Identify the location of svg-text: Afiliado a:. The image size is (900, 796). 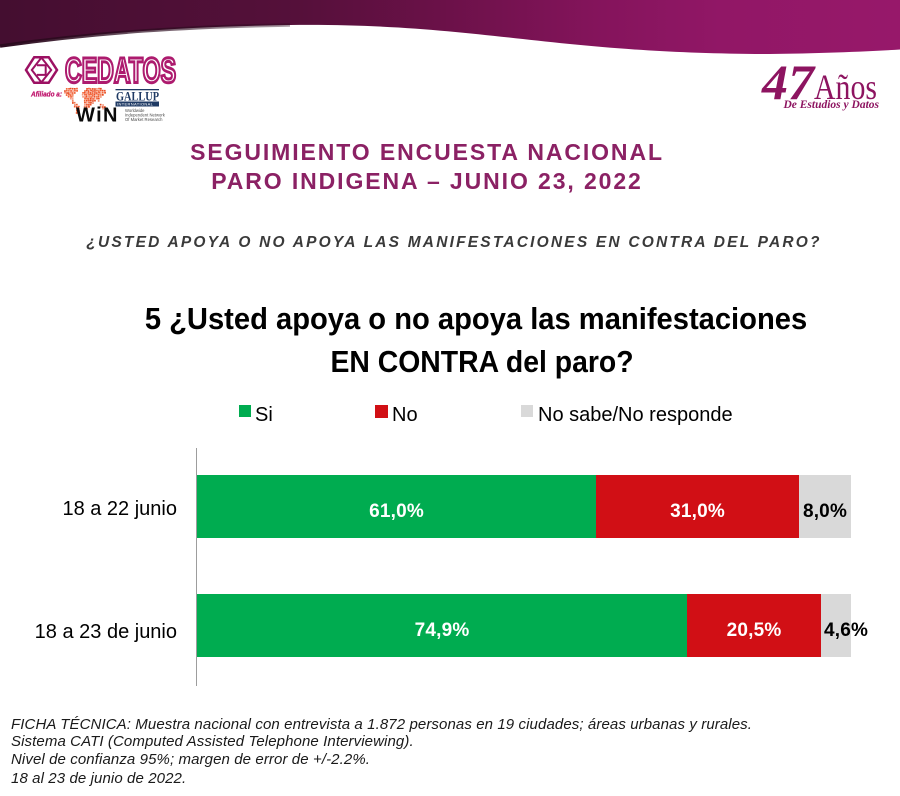
(46, 94).